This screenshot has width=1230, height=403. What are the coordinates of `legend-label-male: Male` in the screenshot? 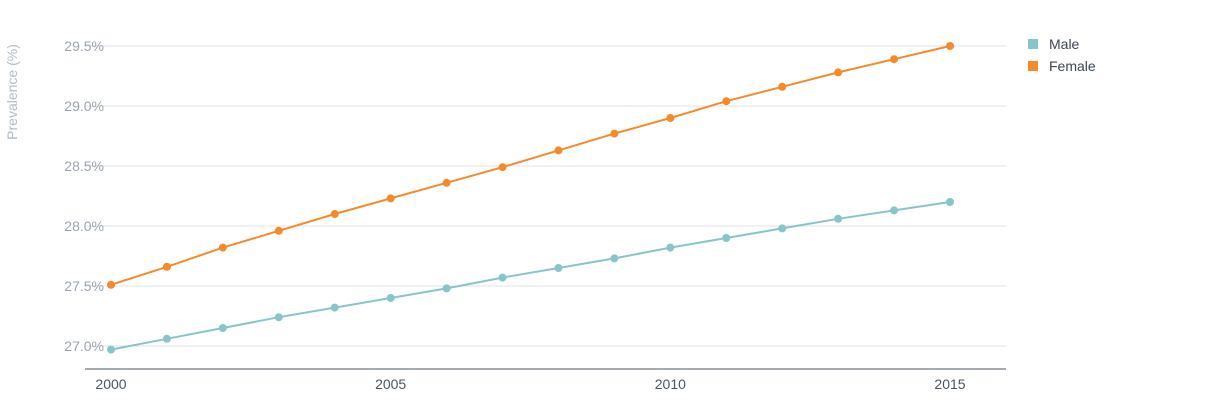 It's located at (1064, 44).